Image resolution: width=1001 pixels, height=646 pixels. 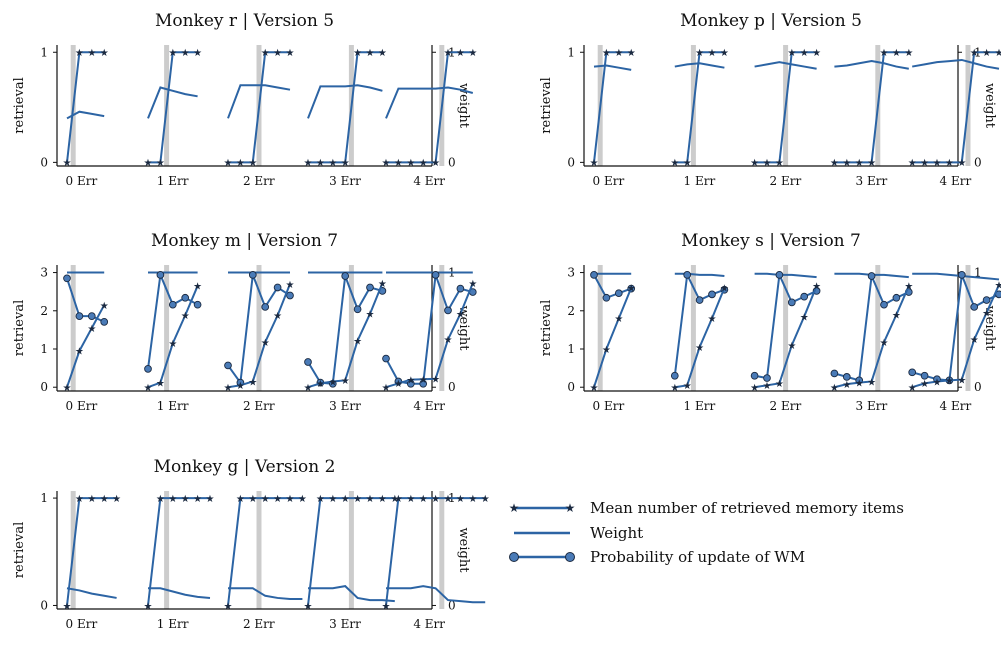 What do you see at coordinates (872, 406) in the screenshot?
I see `x-tick-label: 3 Err` at bounding box center [872, 406].